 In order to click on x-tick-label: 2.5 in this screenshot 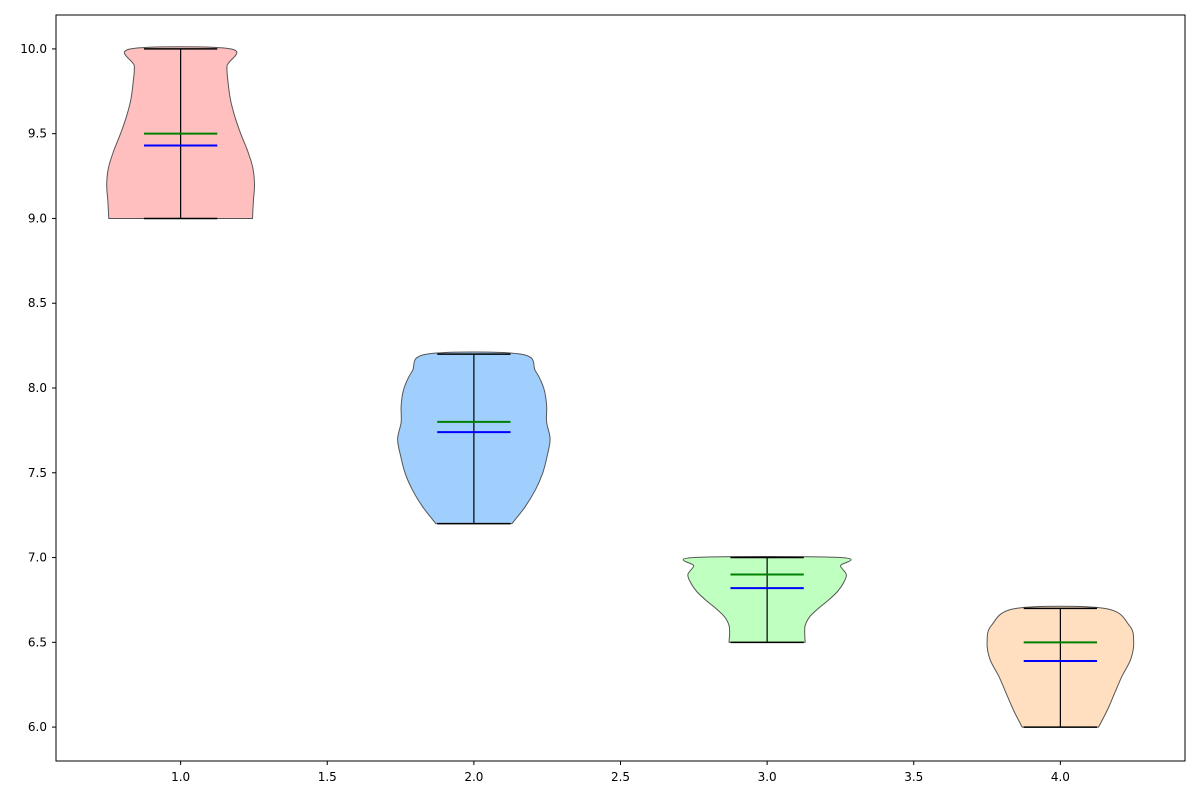, I will do `click(620, 777)`.